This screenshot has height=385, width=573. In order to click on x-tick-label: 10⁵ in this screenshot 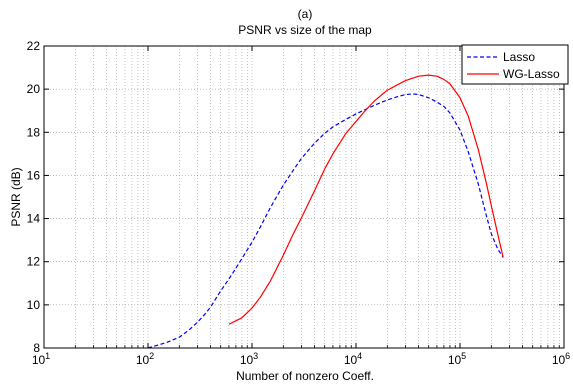, I will do `click(457, 359)`.